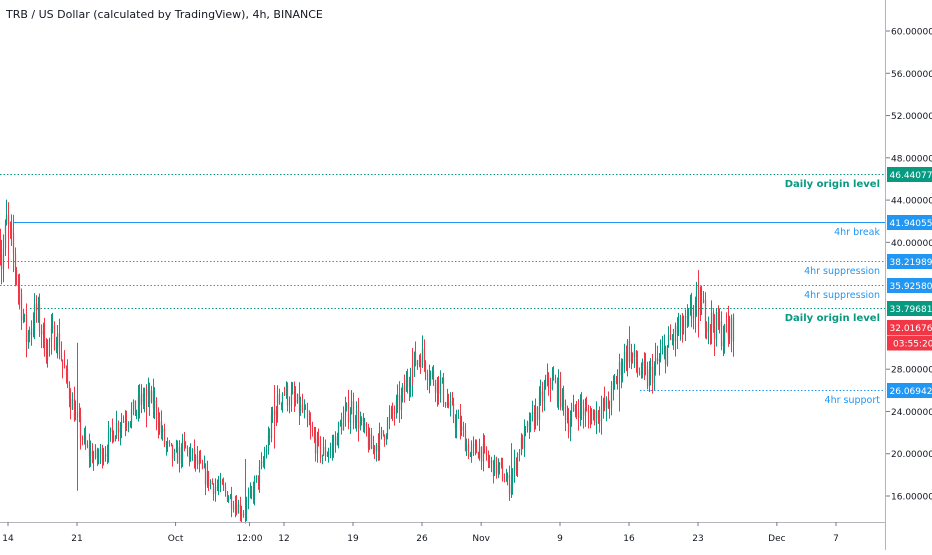 Image resolution: width=932 pixels, height=555 pixels. I want to click on time-tick-label: 23, so click(697, 539).